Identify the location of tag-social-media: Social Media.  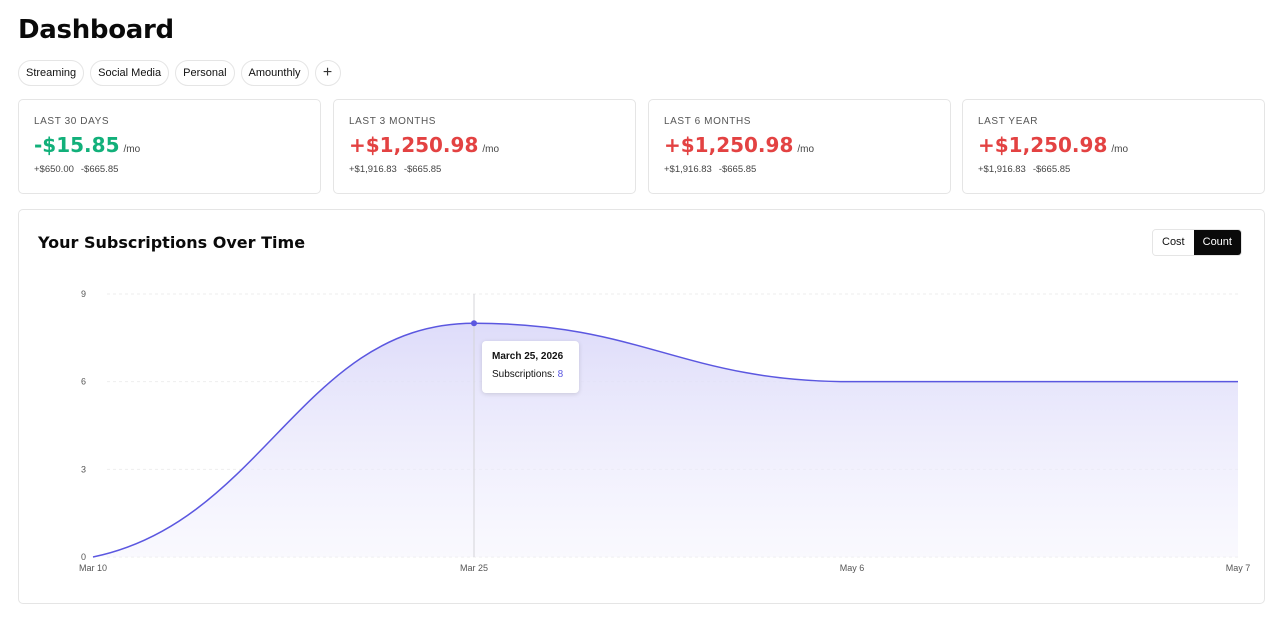
(130, 73).